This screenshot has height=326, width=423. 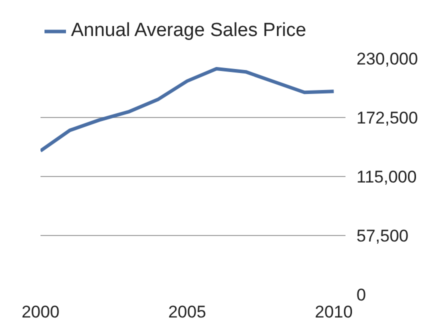 I want to click on x-tick-label: 2005, so click(x=187, y=312).